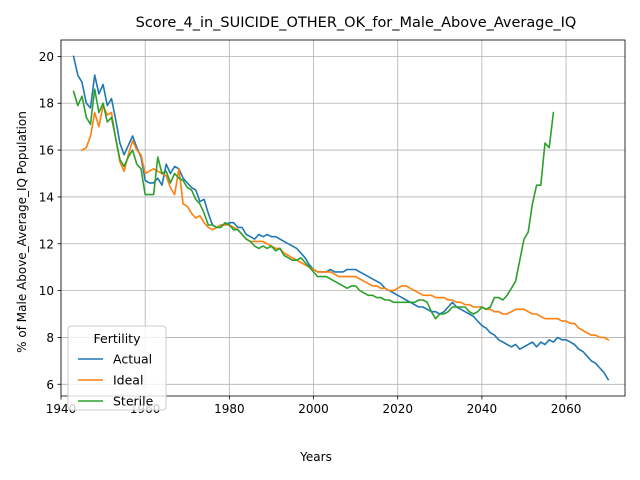 The image size is (640, 480). I want to click on y-tick-label: 12, so click(46, 244).